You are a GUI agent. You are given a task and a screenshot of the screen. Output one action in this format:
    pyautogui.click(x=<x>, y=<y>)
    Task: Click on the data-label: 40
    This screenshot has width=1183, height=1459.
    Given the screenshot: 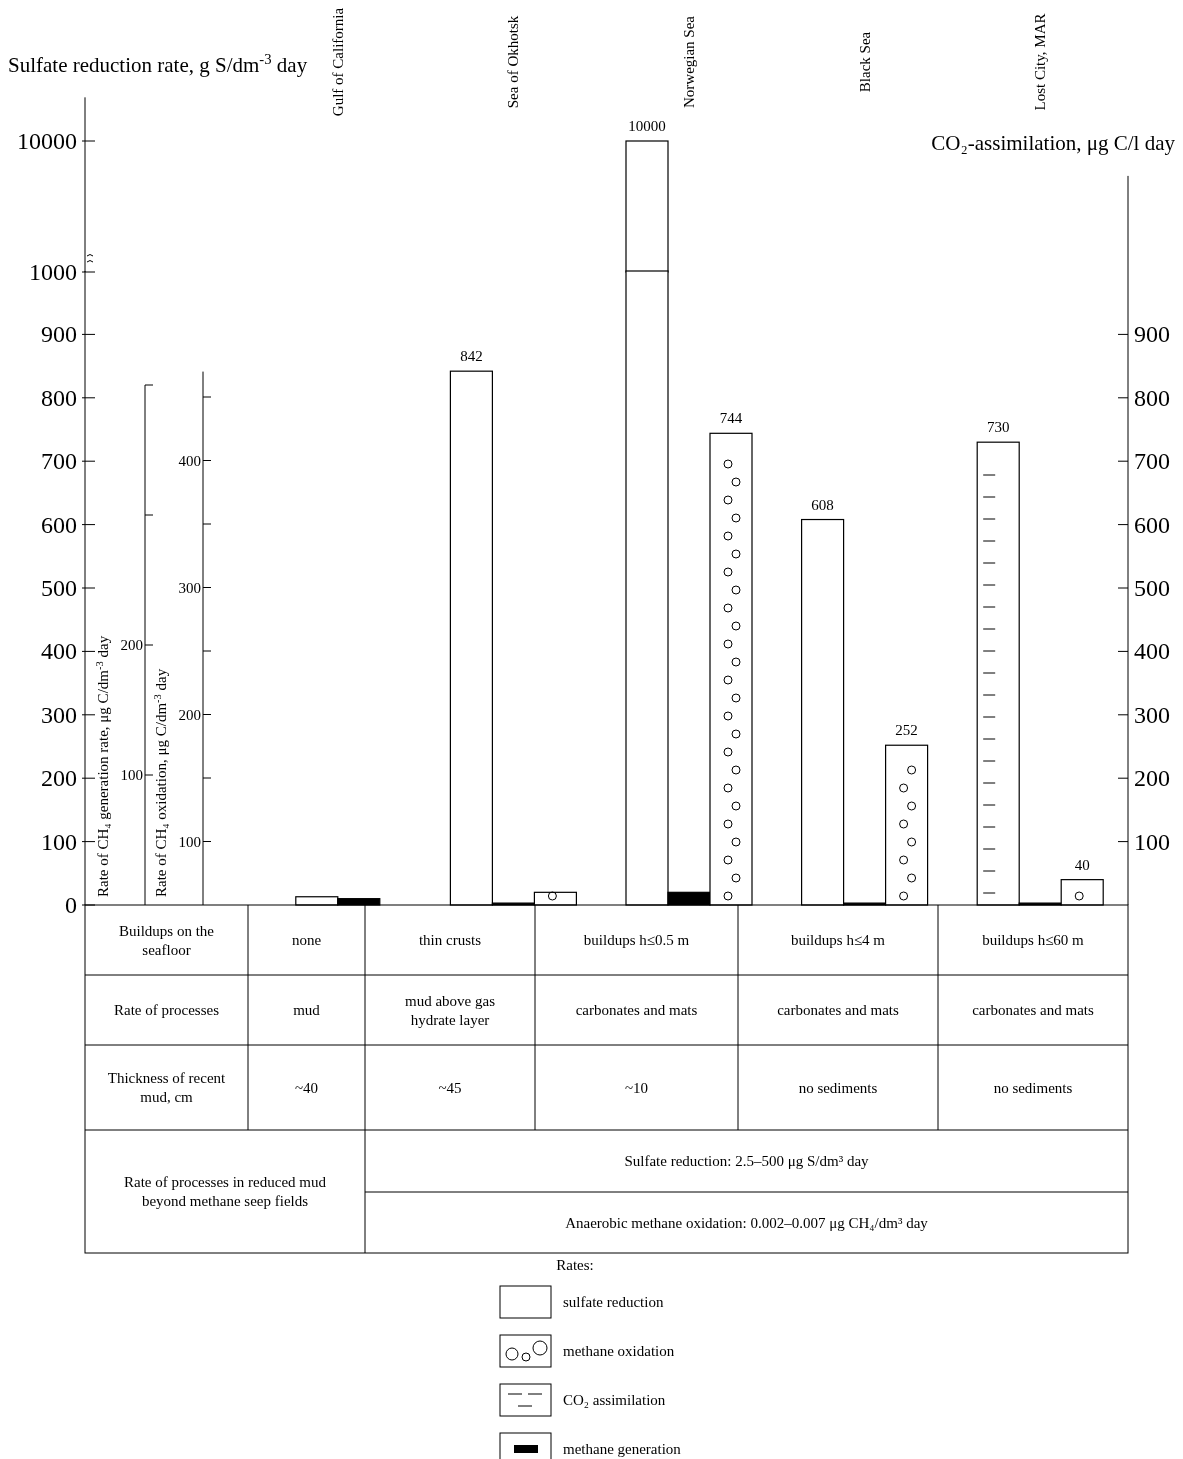 What is the action you would take?
    pyautogui.click(x=1082, y=864)
    